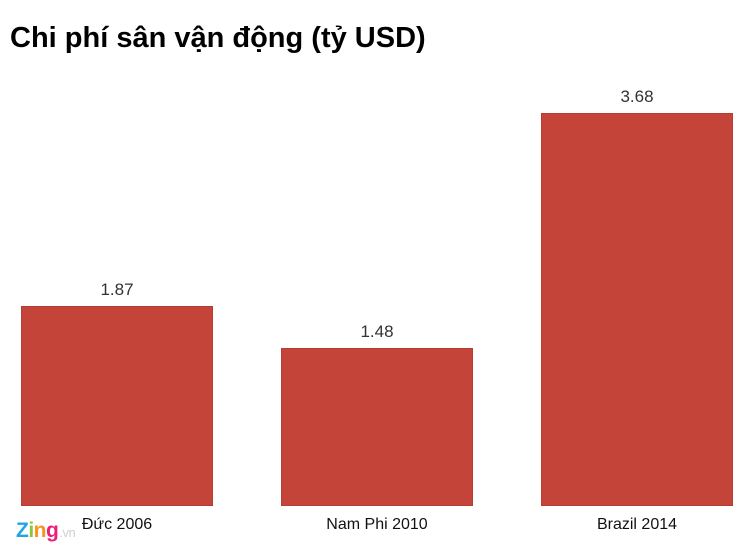  What do you see at coordinates (377, 524) in the screenshot?
I see `category-label: Nam Phi 2010` at bounding box center [377, 524].